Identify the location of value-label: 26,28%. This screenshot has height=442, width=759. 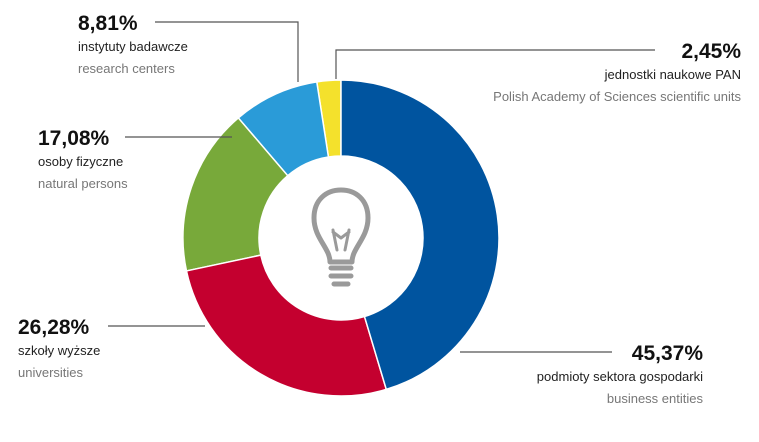
(54, 327).